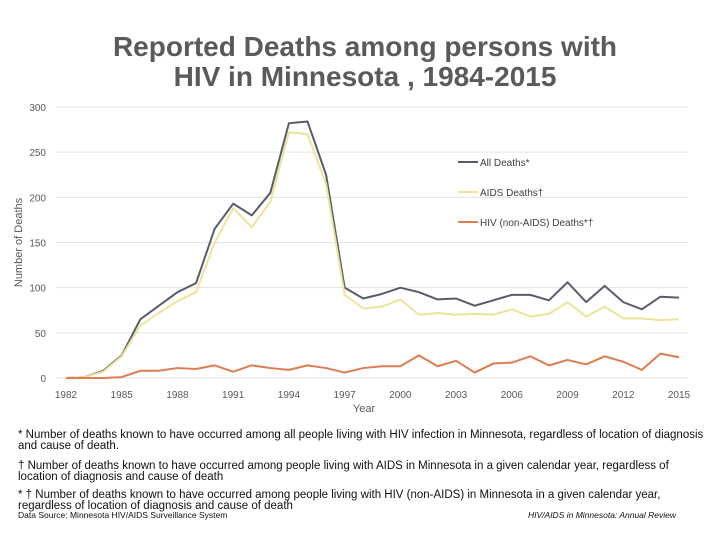 The width and height of the screenshot is (720, 540). What do you see at coordinates (365, 76) in the screenshot?
I see `title-line-2: HIV in Minnesota , 1984-2015` at bounding box center [365, 76].